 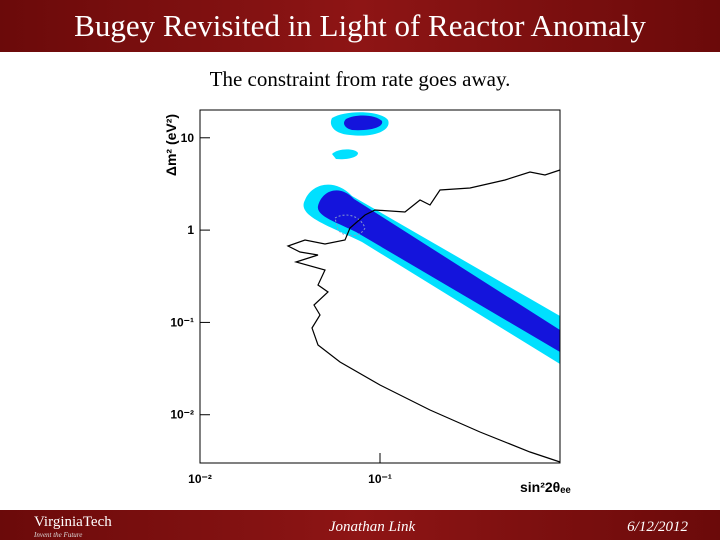 What do you see at coordinates (360, 79) in the screenshot?
I see `subtitle: The constraint from rate goes away.` at bounding box center [360, 79].